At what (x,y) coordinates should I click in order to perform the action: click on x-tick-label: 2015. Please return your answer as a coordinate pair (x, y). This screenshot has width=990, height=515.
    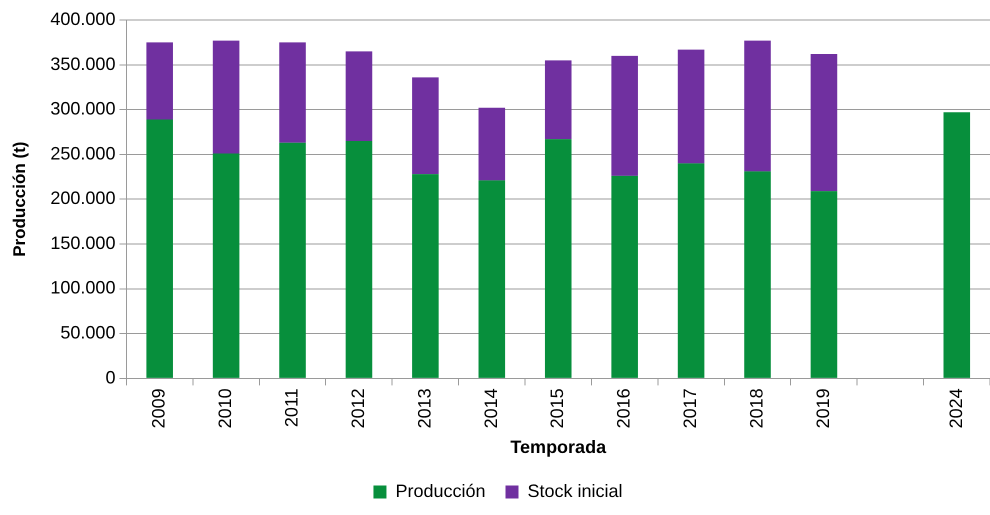
    Looking at the image, I should click on (557, 408).